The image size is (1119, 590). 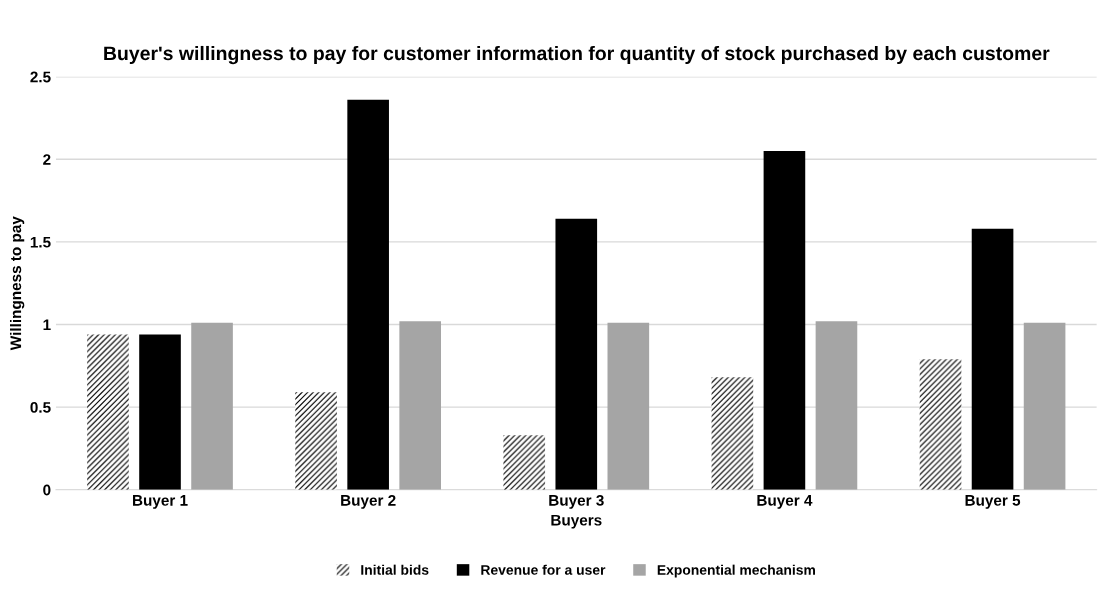 I want to click on y-axis-title: Willingness to pay, so click(x=17, y=283).